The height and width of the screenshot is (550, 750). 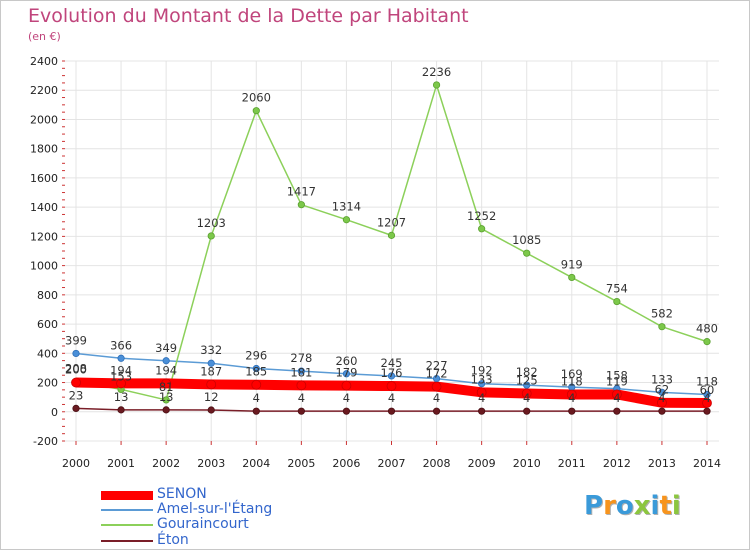 I want to click on logo-letter: i, so click(x=676, y=506).